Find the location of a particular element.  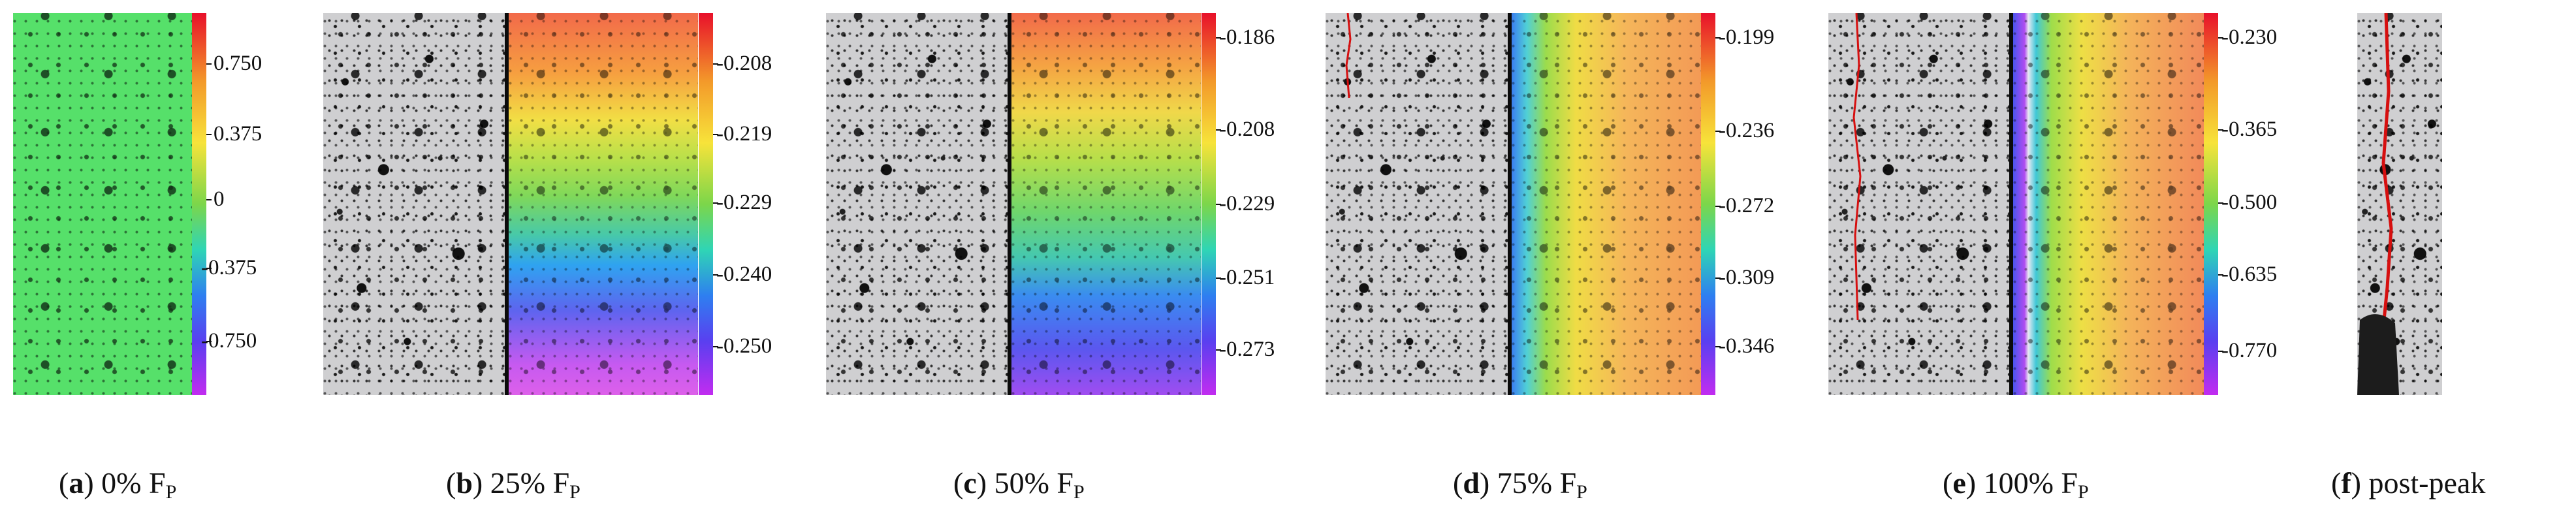

caption-d: (d) 75% FP is located at coordinates (1520, 484).